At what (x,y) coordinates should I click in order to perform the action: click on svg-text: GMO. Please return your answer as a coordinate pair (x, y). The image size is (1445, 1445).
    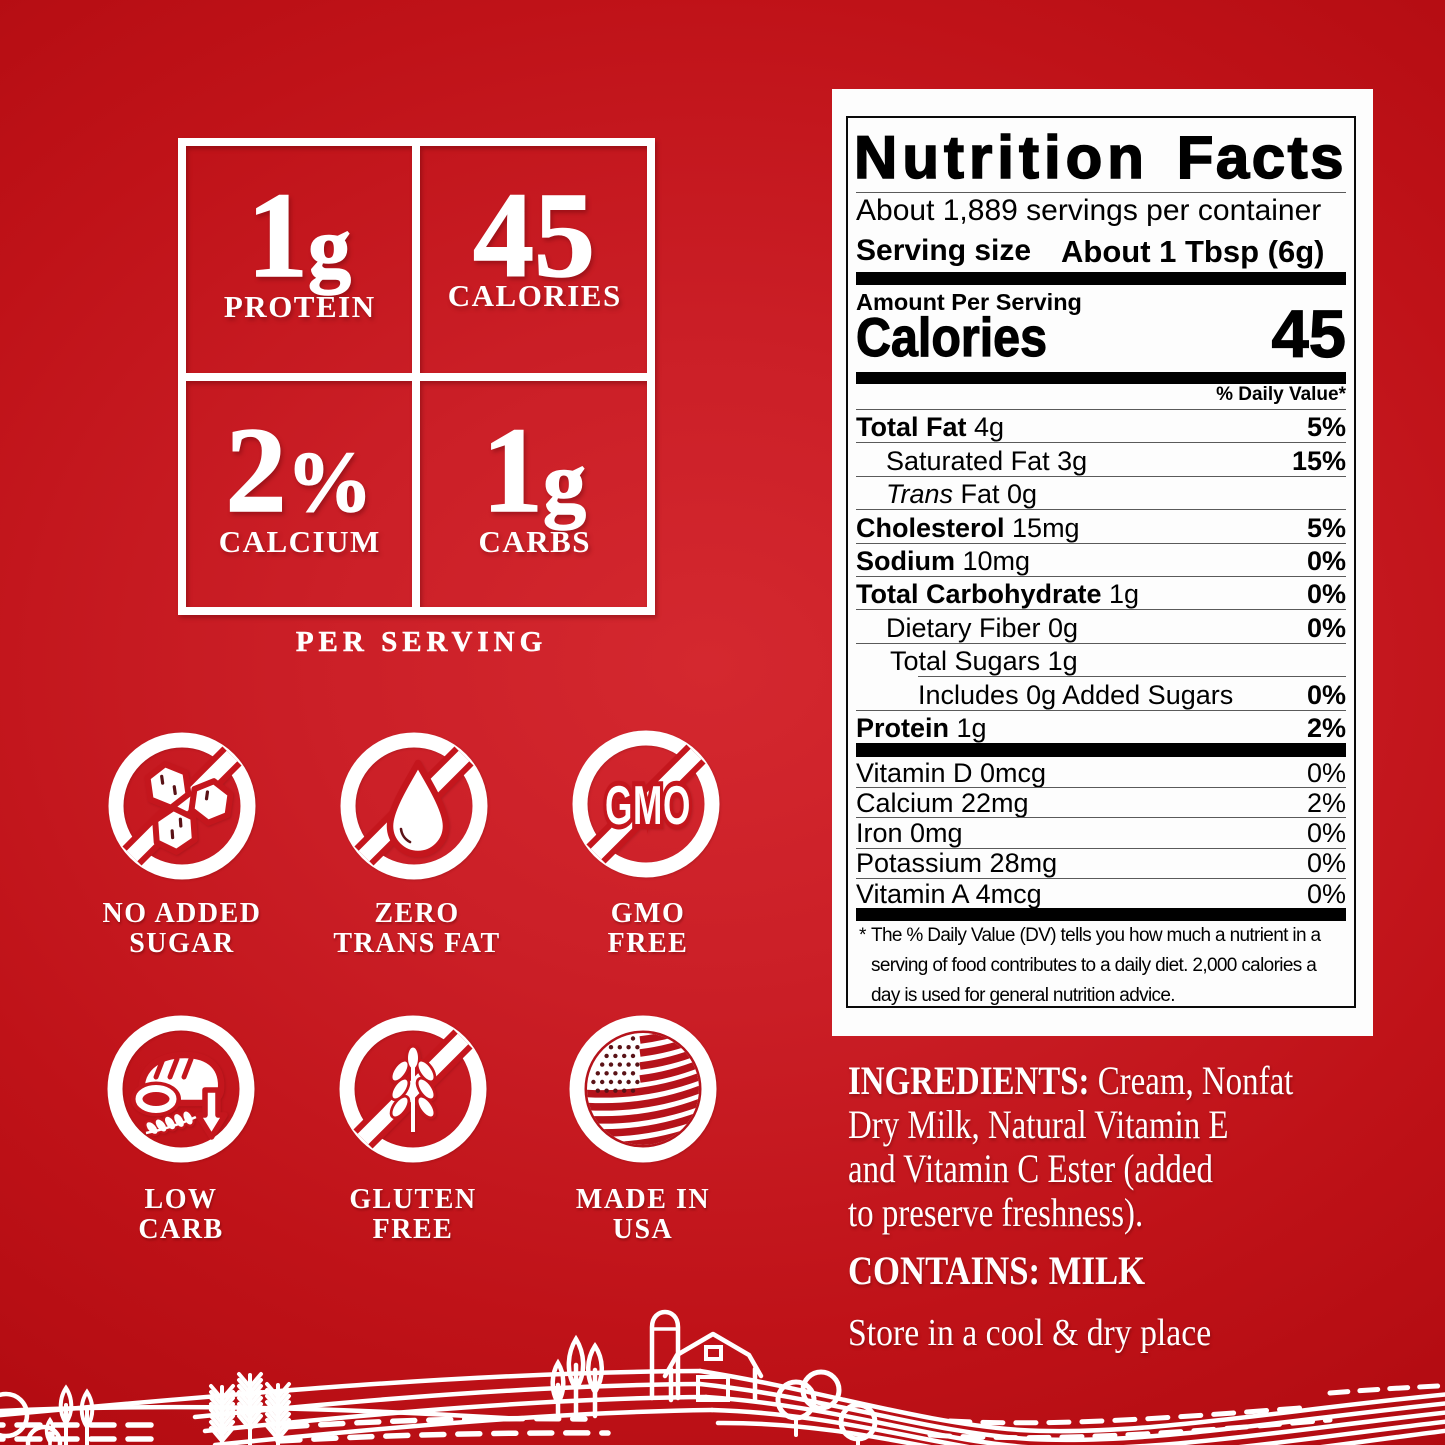
    Looking at the image, I should click on (648, 805).